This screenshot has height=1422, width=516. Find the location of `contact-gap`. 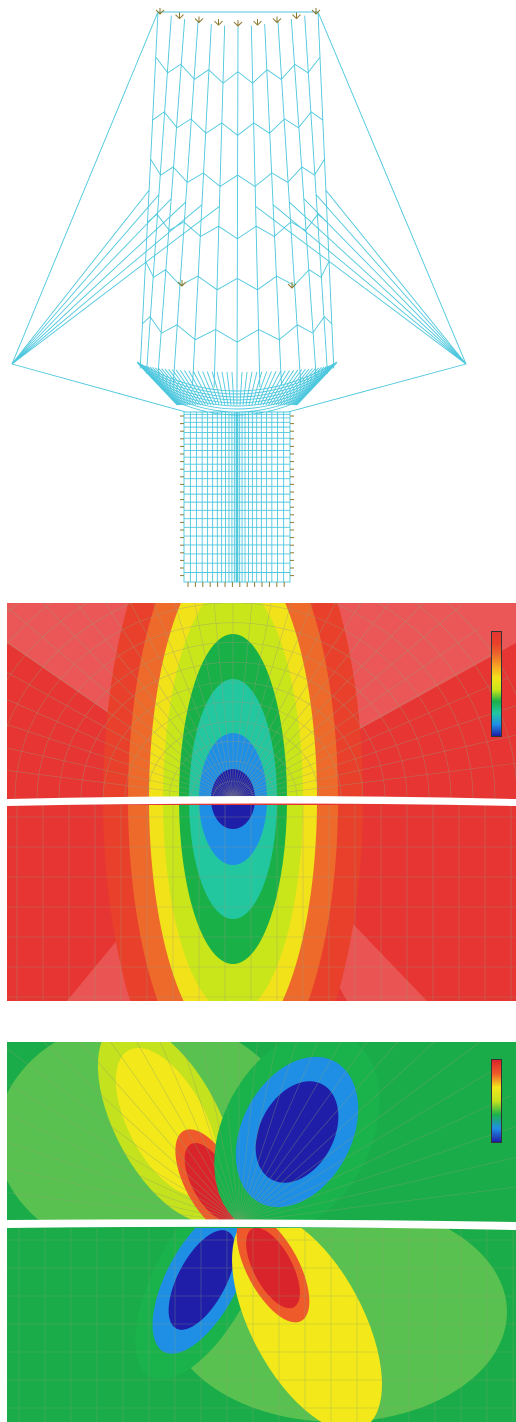

contact-gap is located at coordinates (261, 1224).